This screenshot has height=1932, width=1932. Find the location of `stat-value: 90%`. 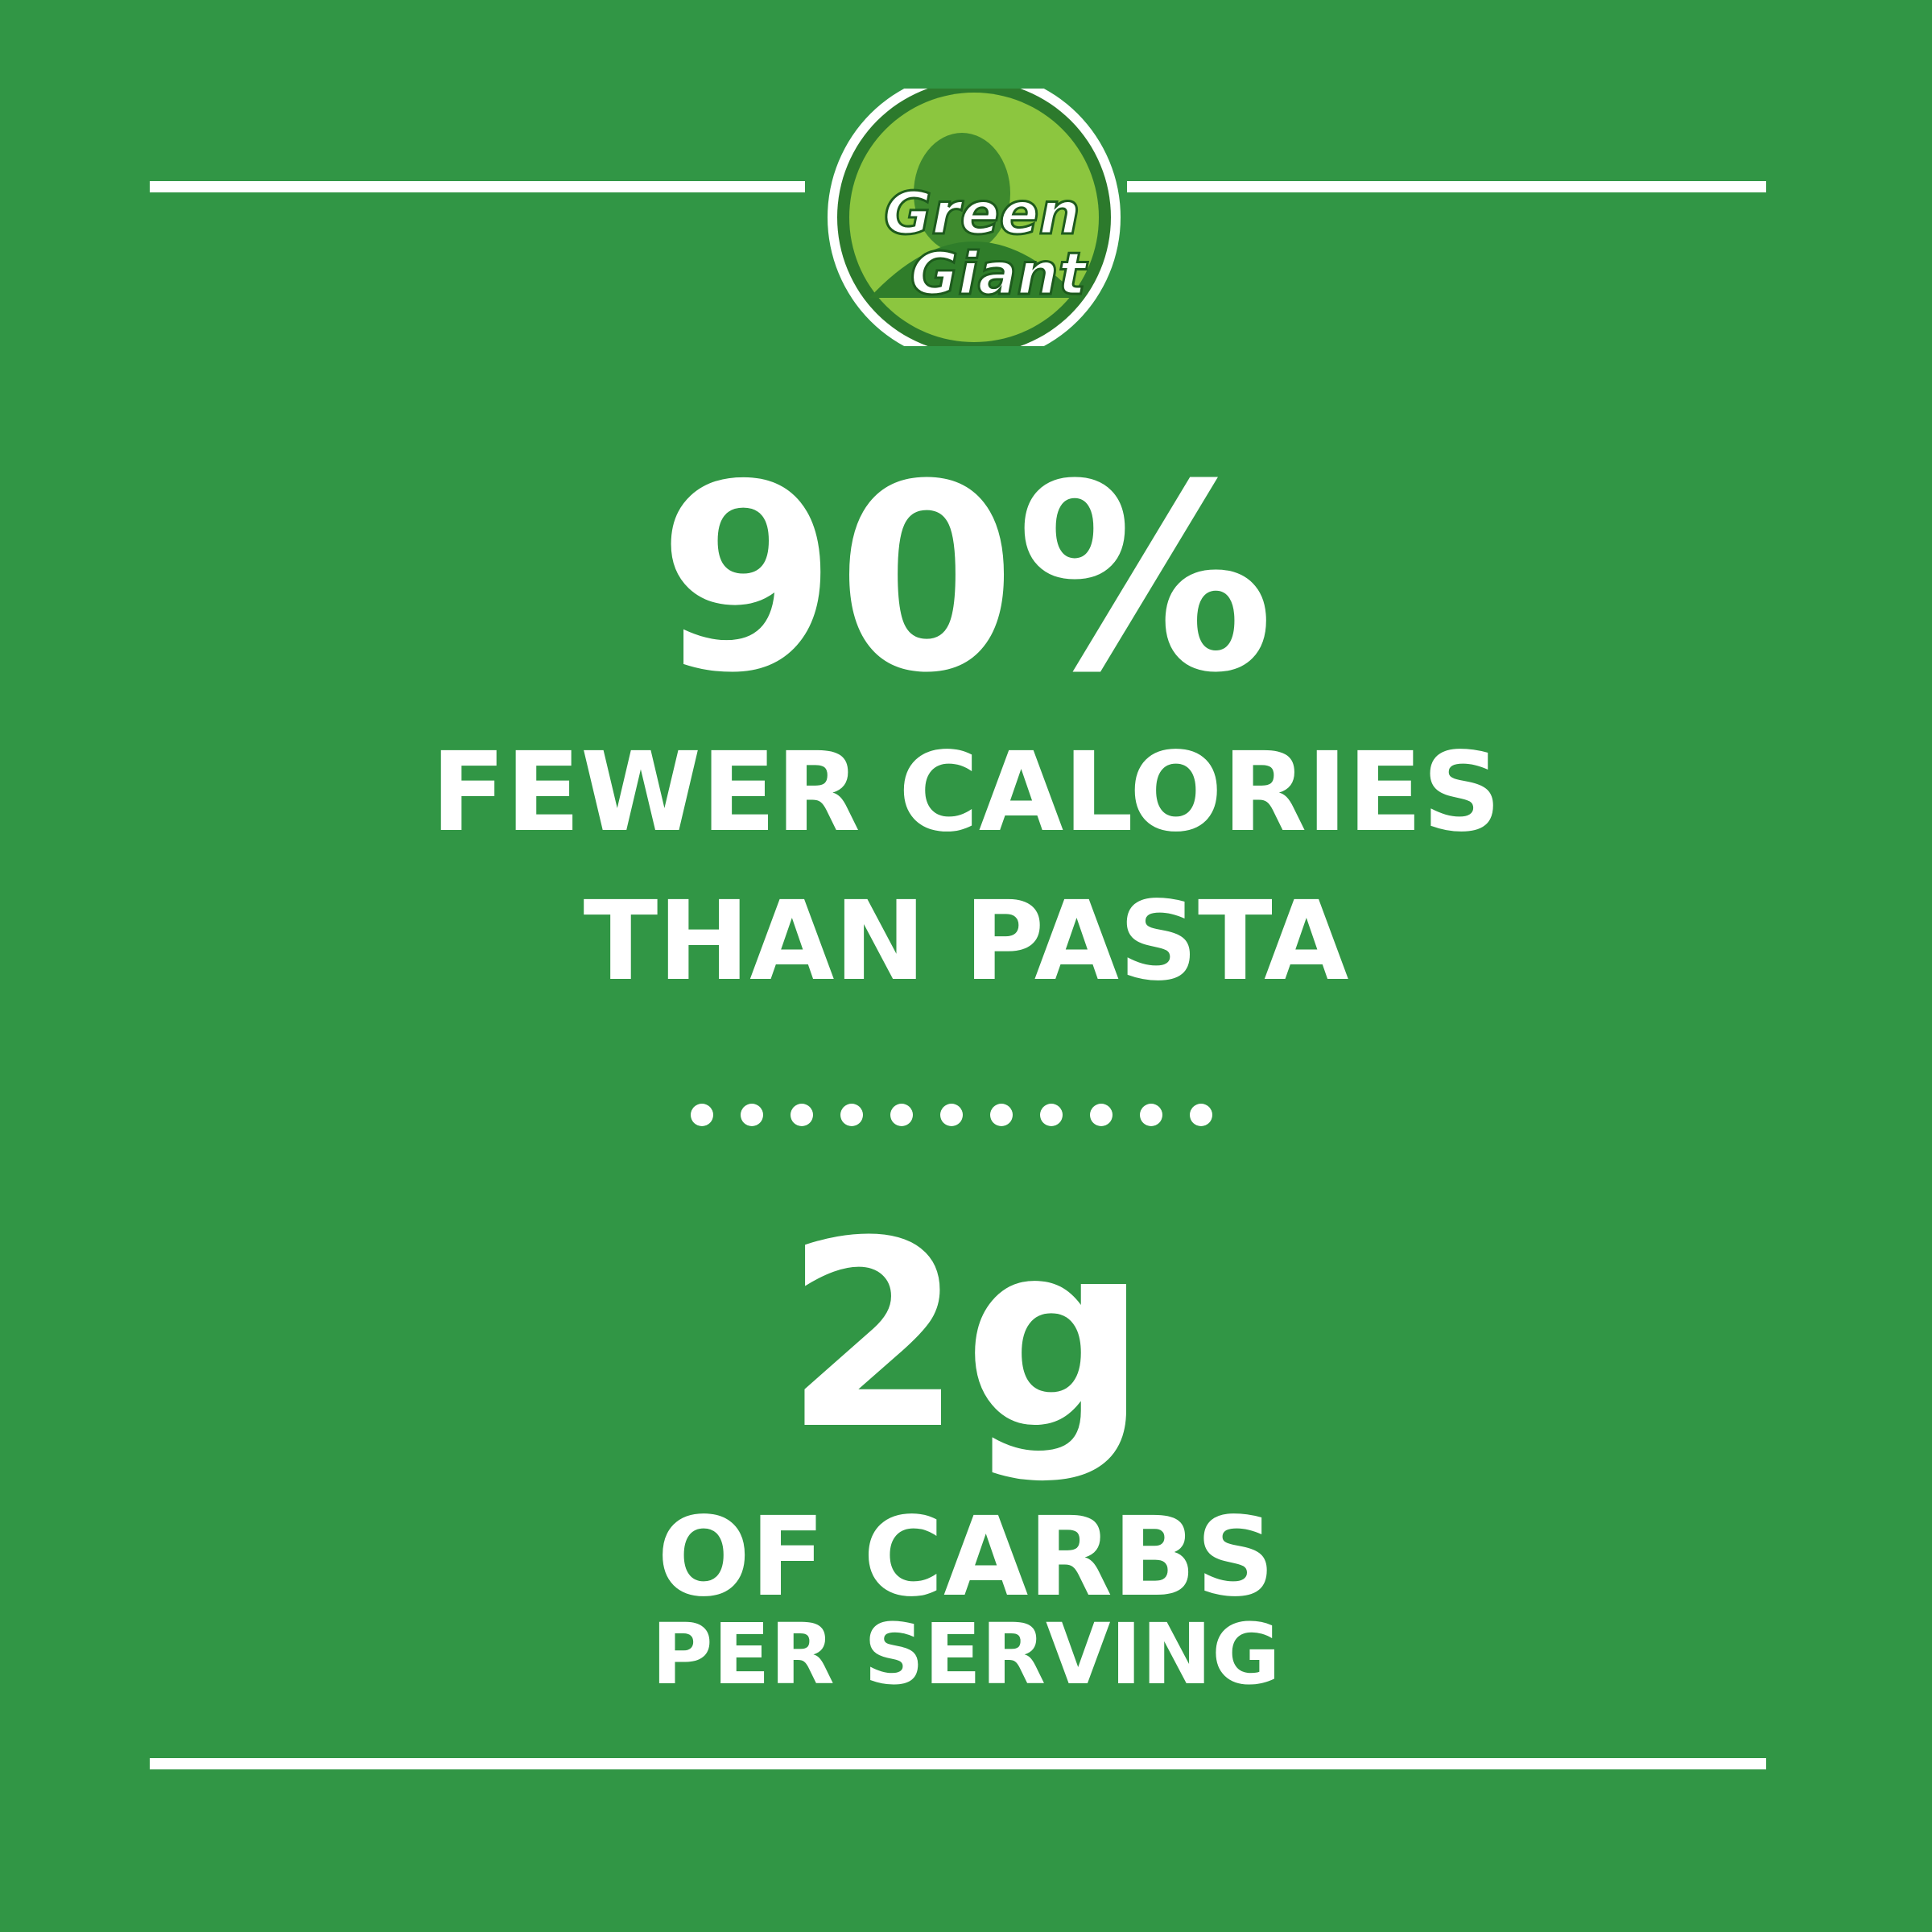

stat-value: 90% is located at coordinates (966, 579).